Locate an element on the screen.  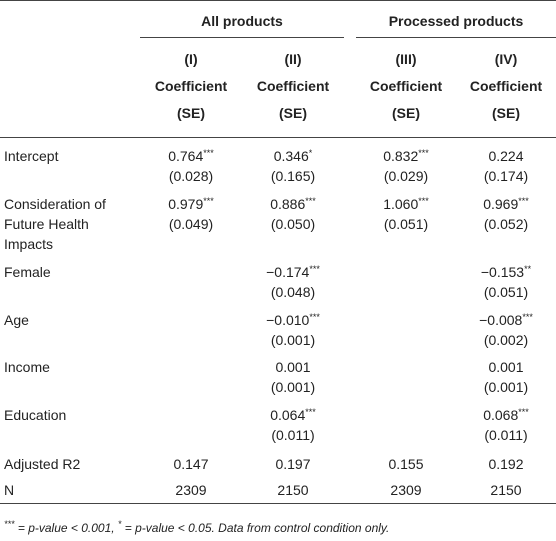
coefficient-cell: 0.068*** (0.011) is located at coordinates (506, 425).